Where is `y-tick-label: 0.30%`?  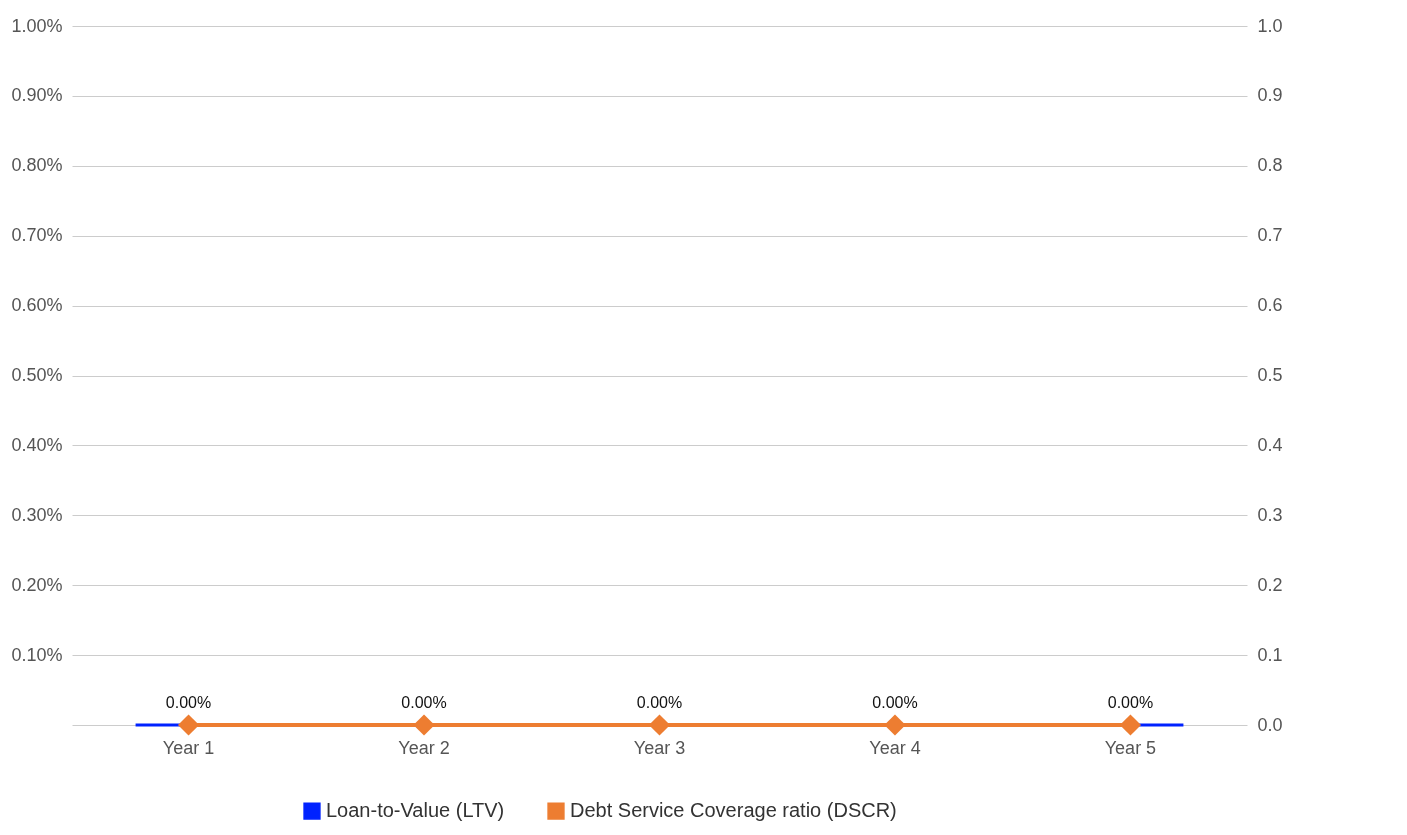 y-tick-label: 0.30% is located at coordinates (37, 514).